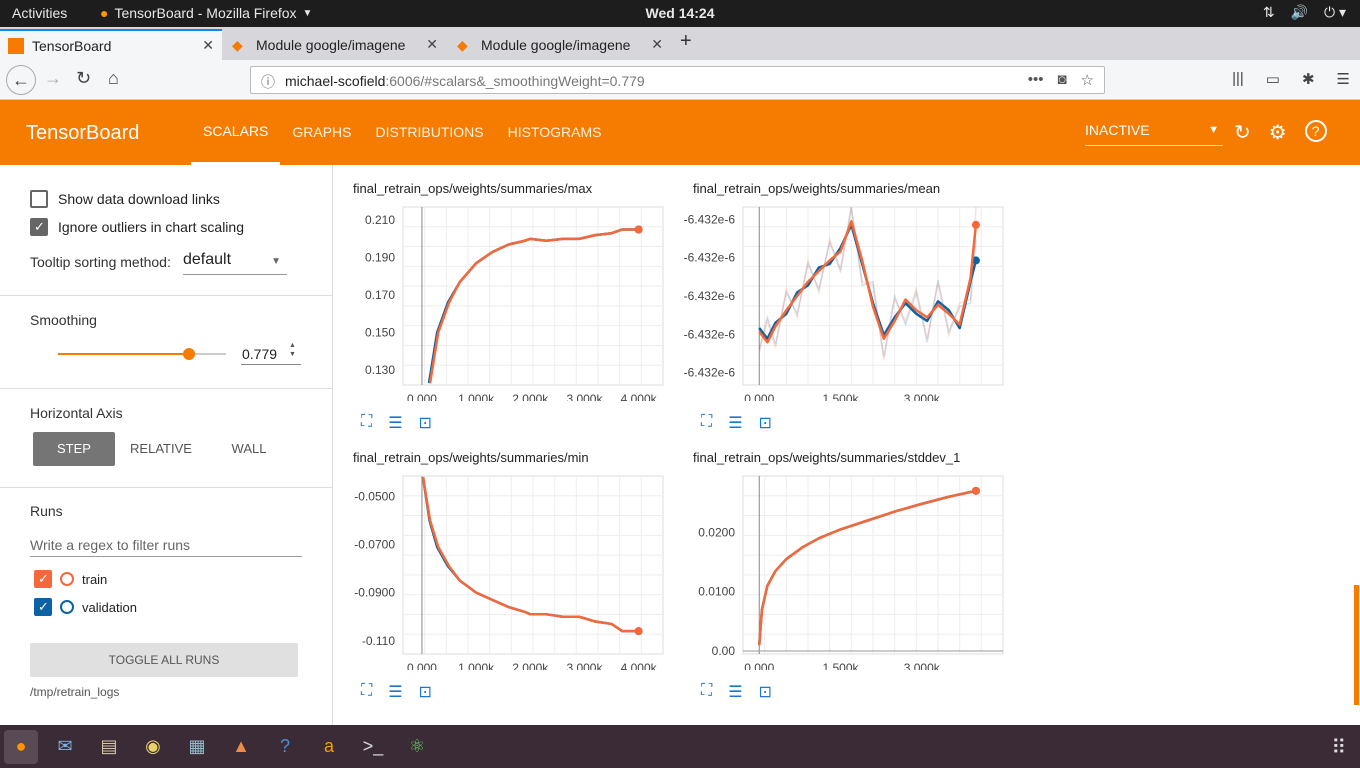  Describe the element at coordinates (109, 746) in the screenshot. I see `files-icon: ▤` at that location.